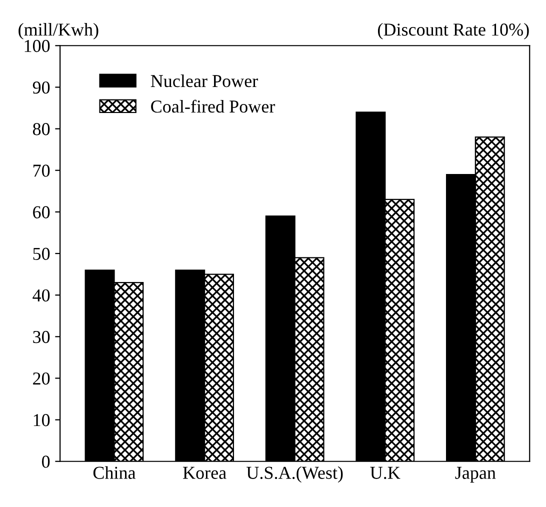  Describe the element at coordinates (42, 420) in the screenshot. I see `y-tick-label: 10` at that location.